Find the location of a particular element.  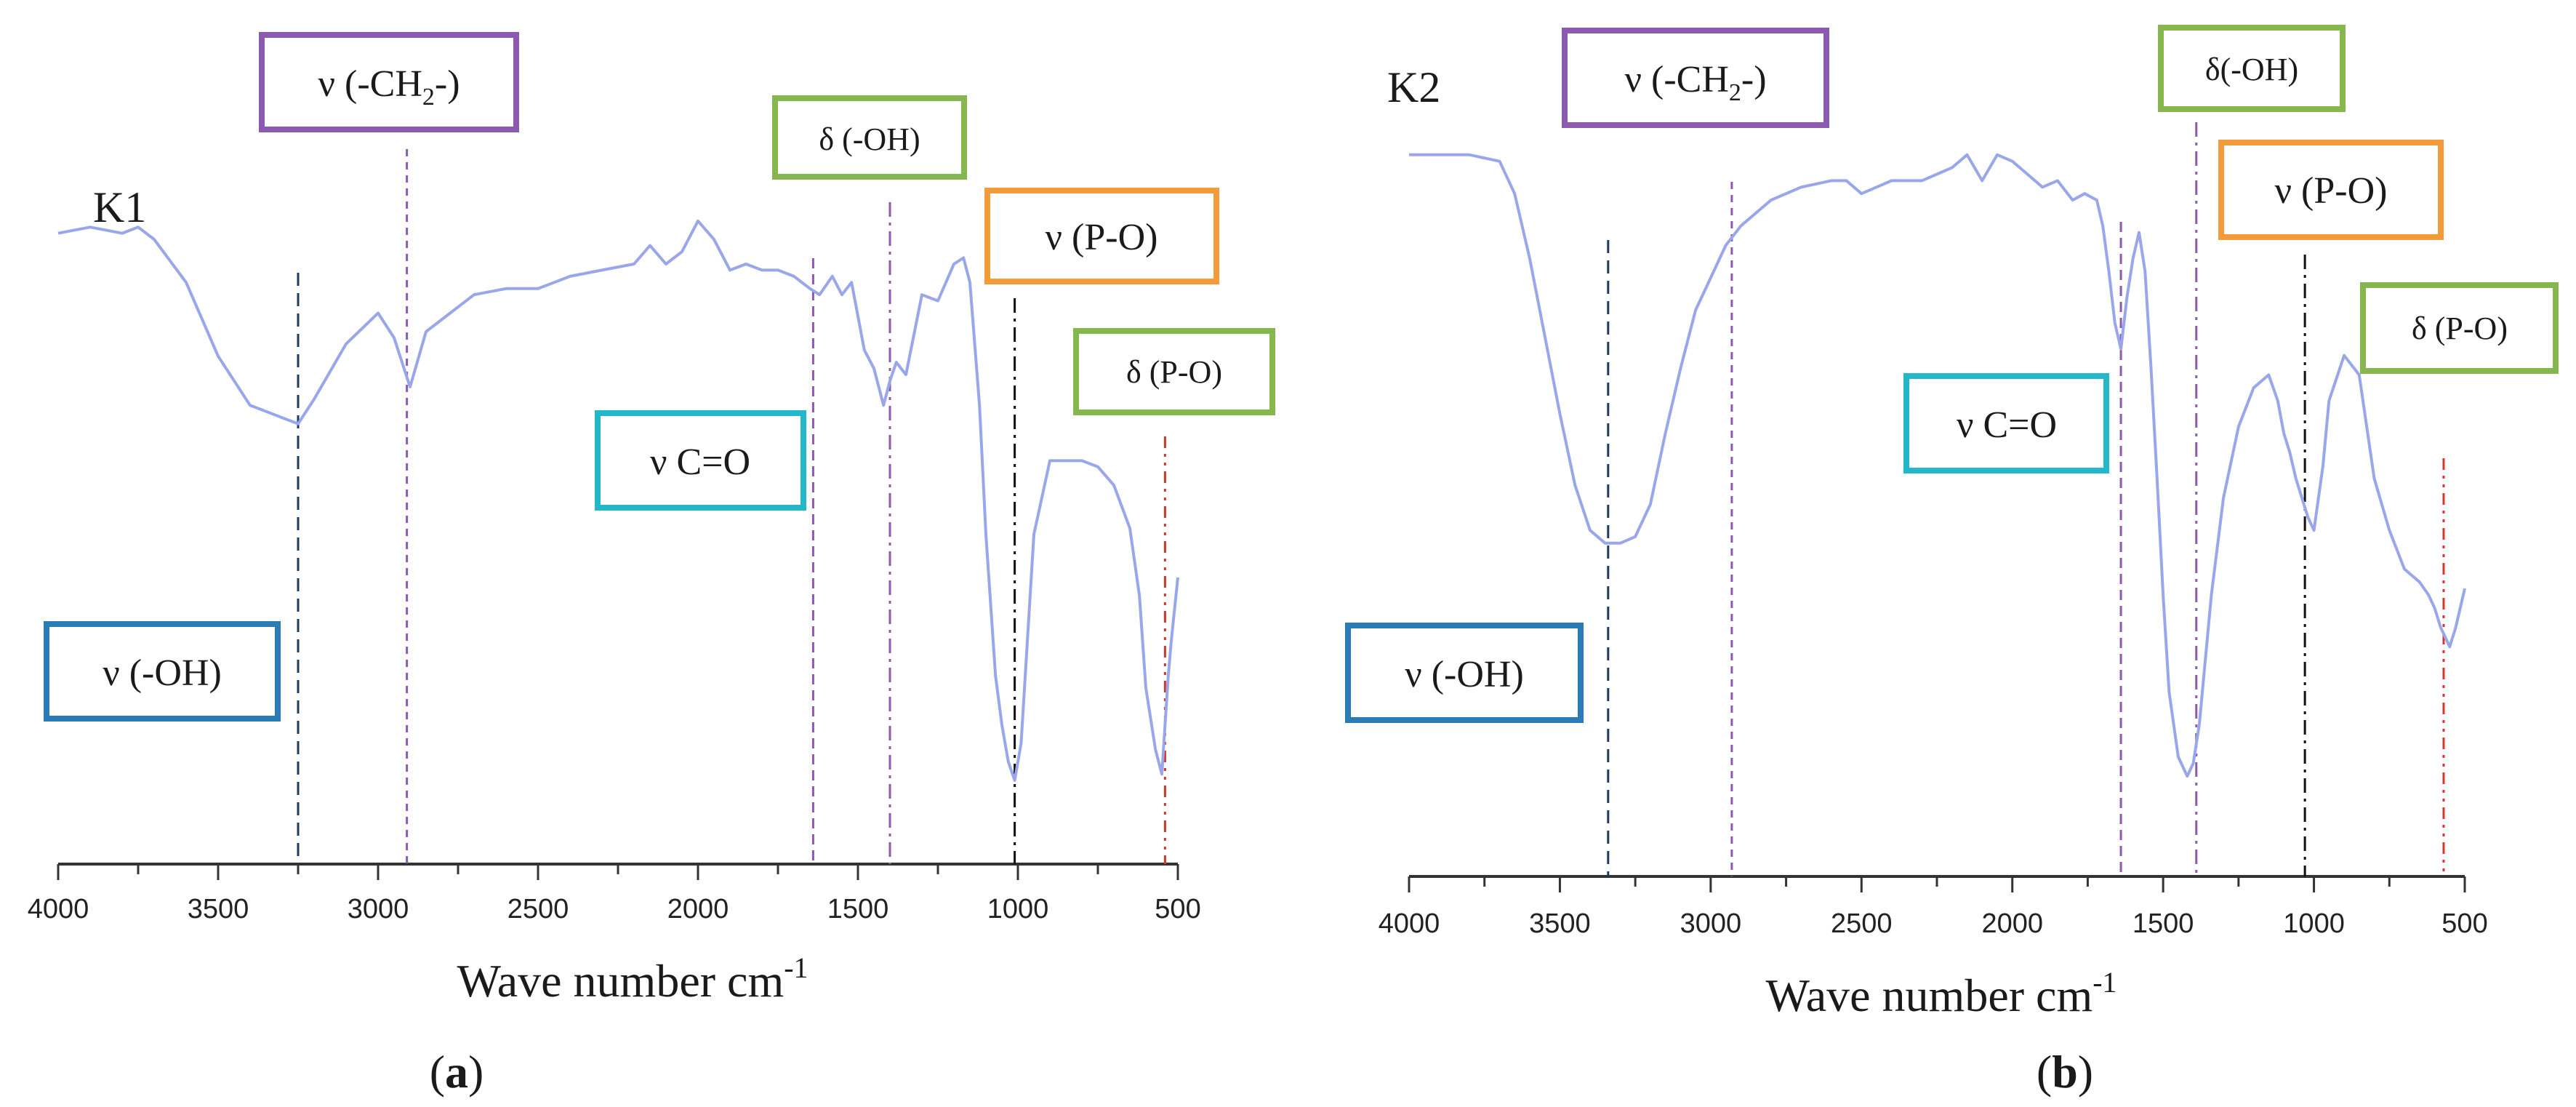

annotation-label: δ (-OH) is located at coordinates (869, 139).